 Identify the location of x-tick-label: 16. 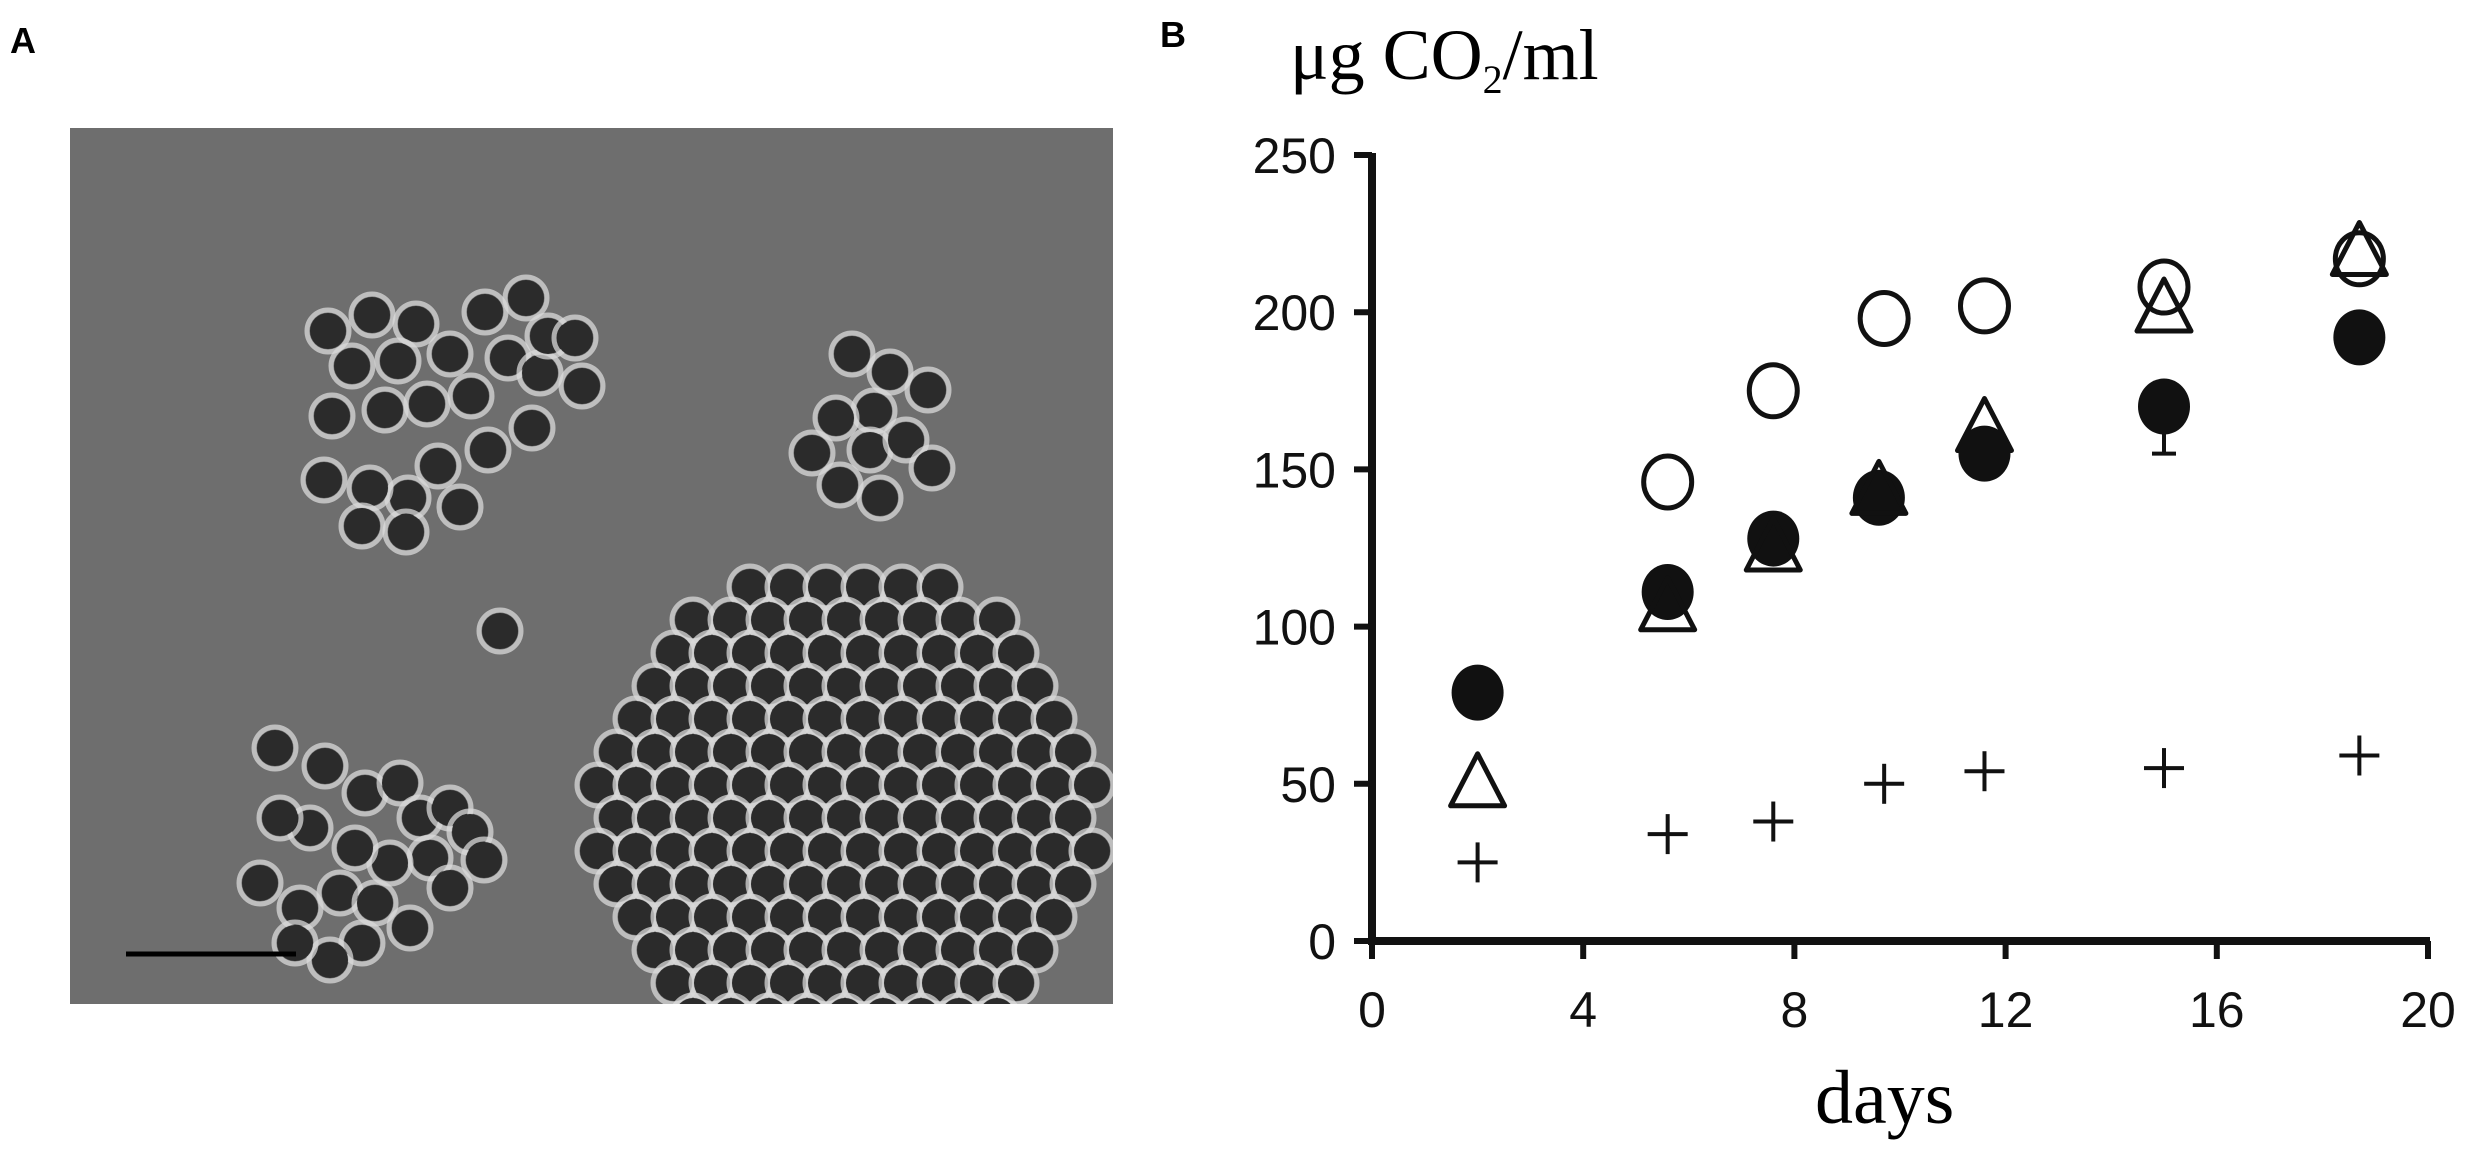
(2217, 1010).